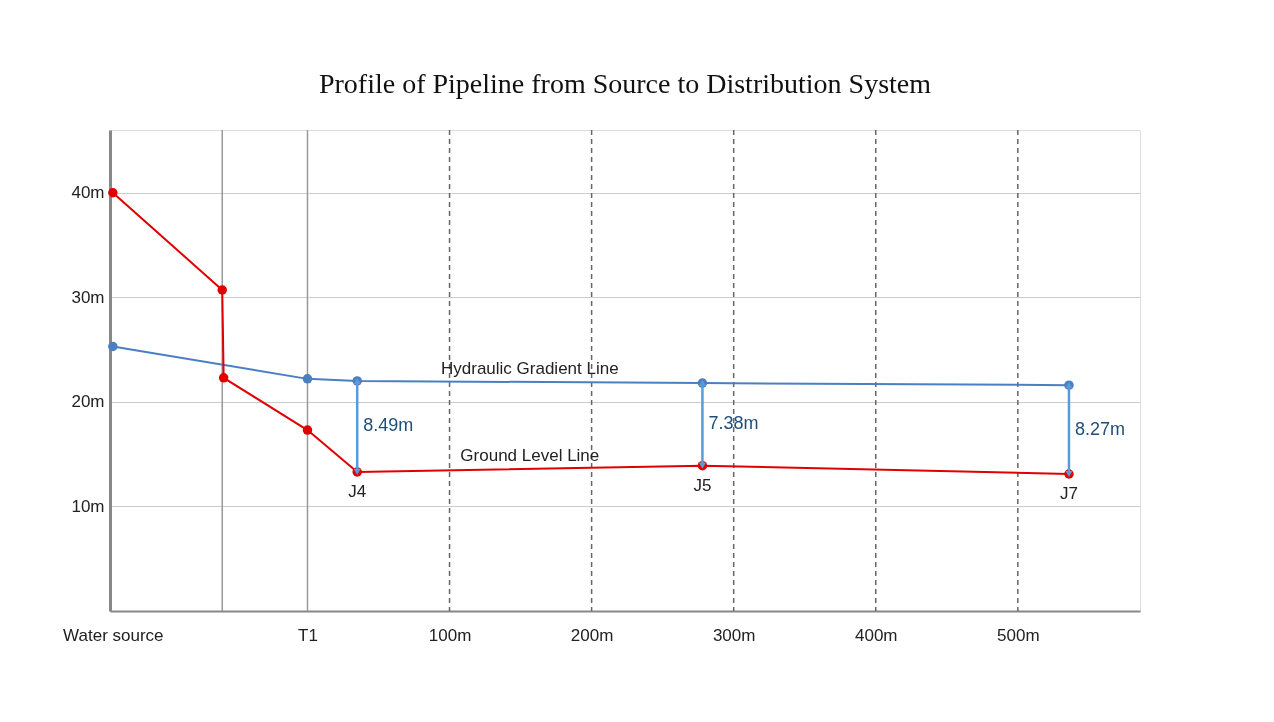 The height and width of the screenshot is (722, 1274). What do you see at coordinates (450, 635) in the screenshot?
I see `x-tick-label: 100m` at bounding box center [450, 635].